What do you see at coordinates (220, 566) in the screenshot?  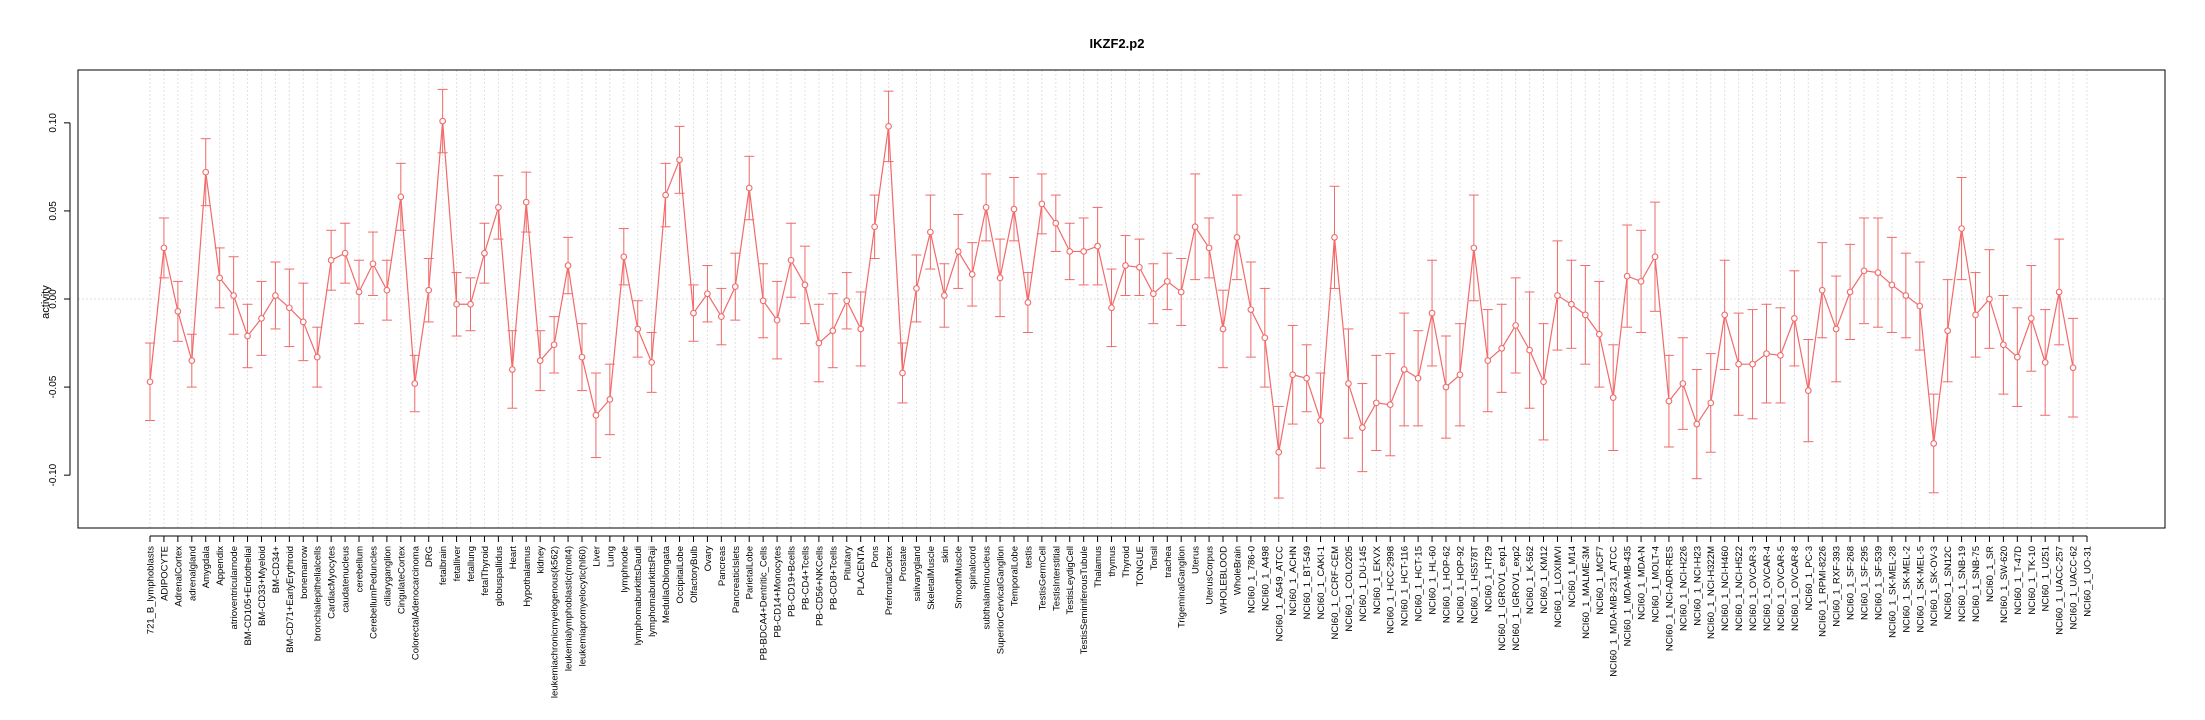 I see `x-tick-label: Appendix` at bounding box center [220, 566].